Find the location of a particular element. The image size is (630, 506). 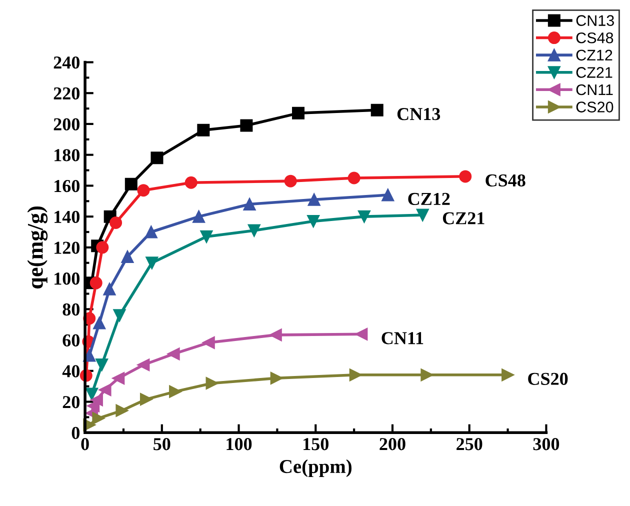

annotation: CN13 is located at coordinates (418, 114).